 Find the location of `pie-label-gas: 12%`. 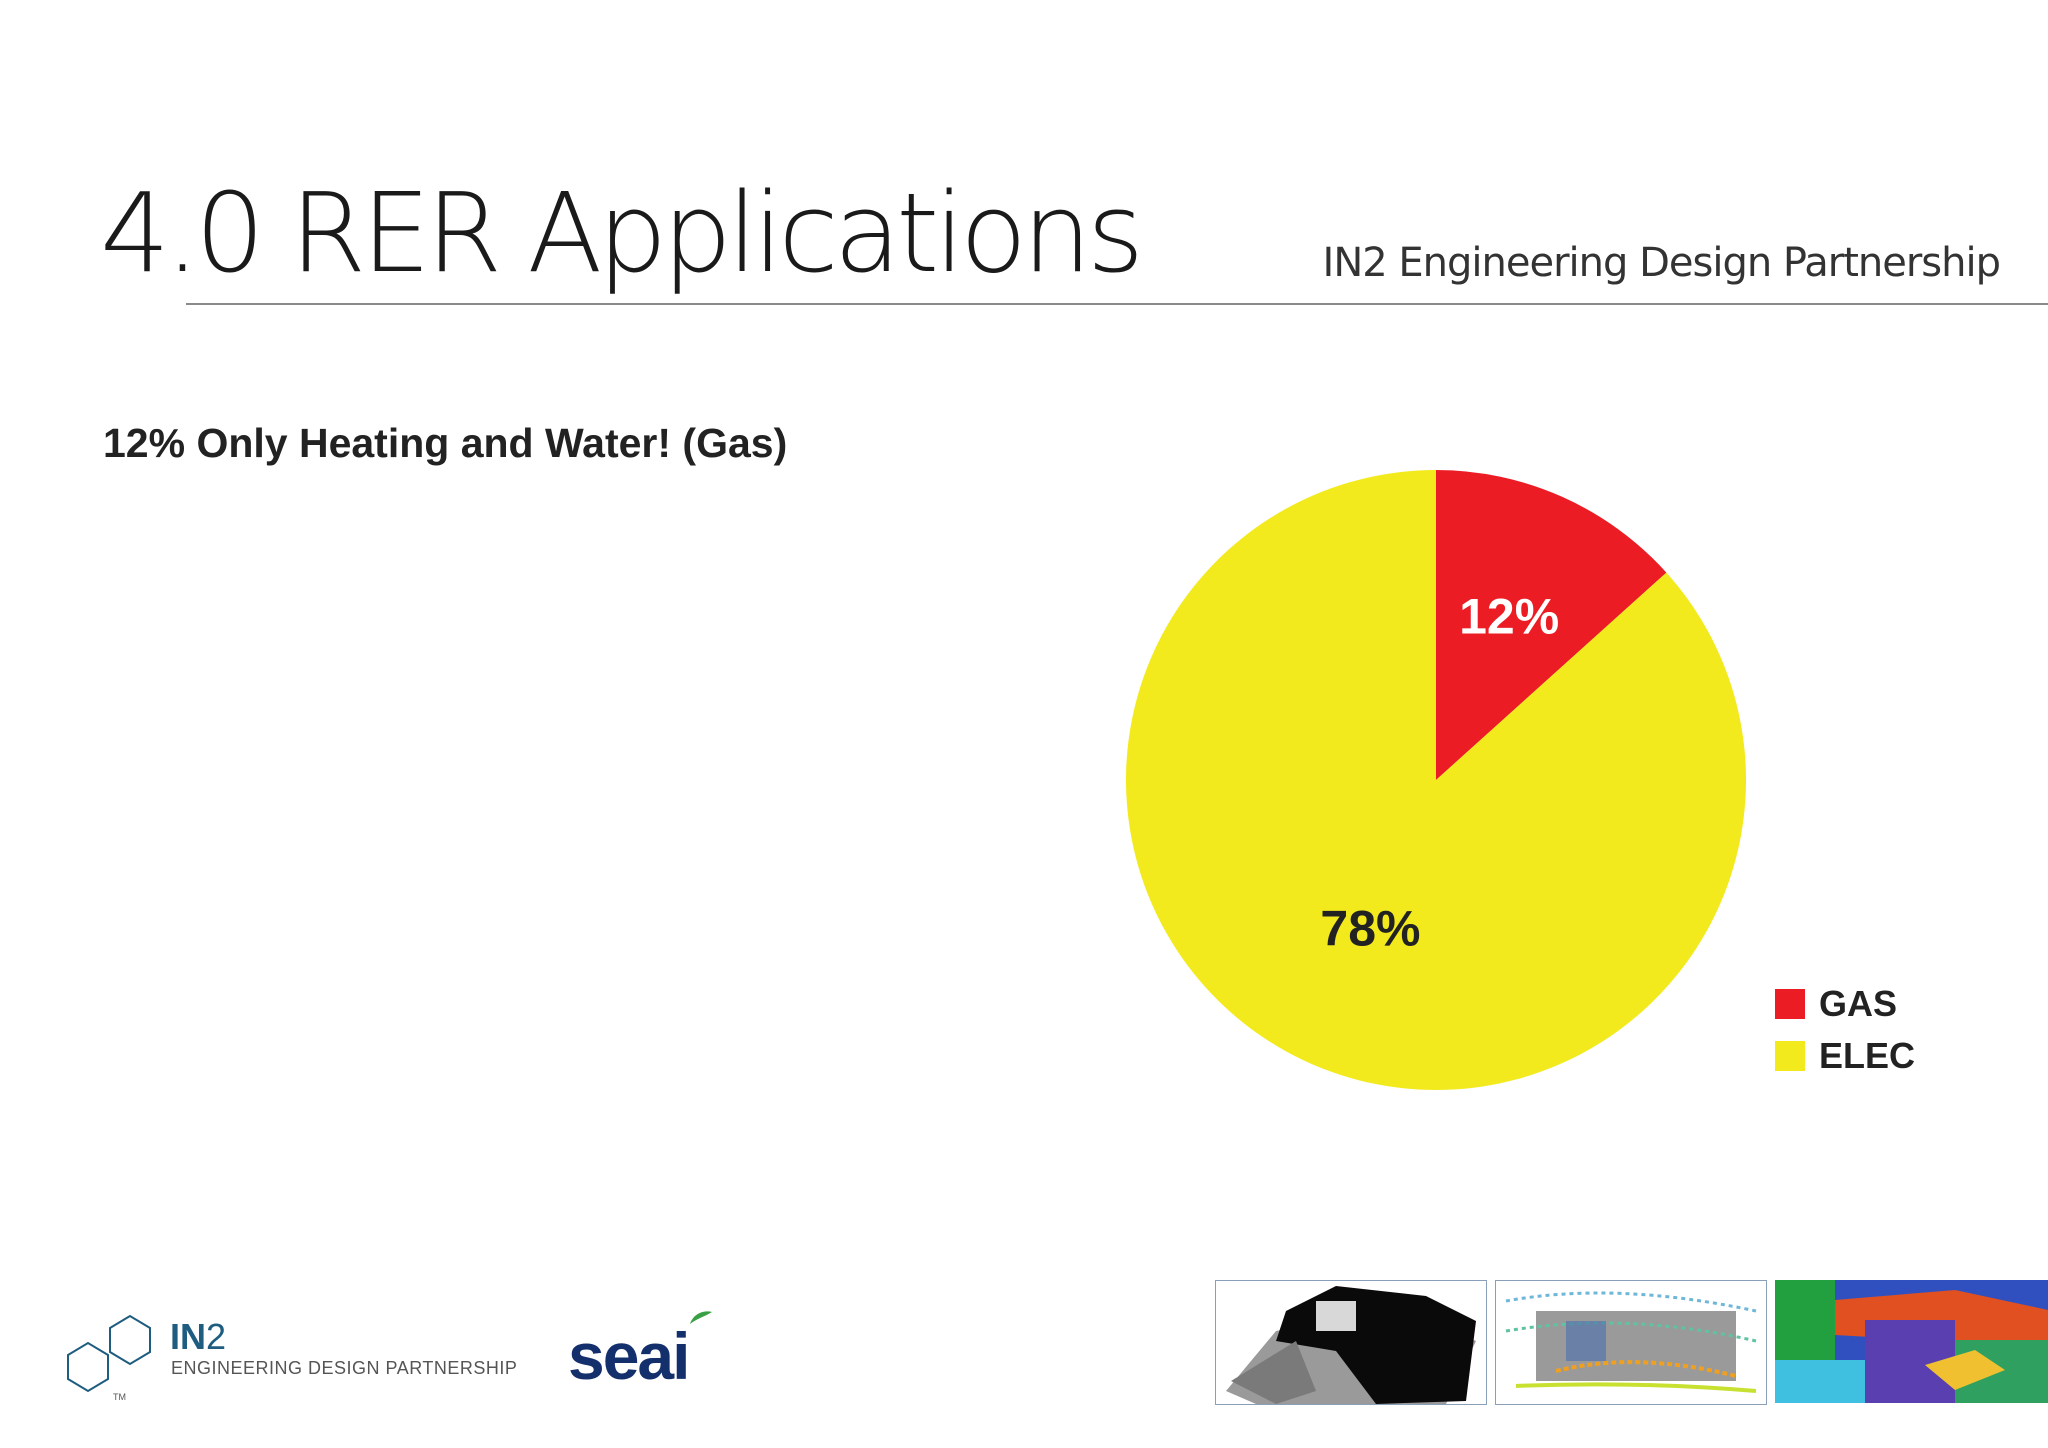

pie-label-gas: 12% is located at coordinates (1509, 617).